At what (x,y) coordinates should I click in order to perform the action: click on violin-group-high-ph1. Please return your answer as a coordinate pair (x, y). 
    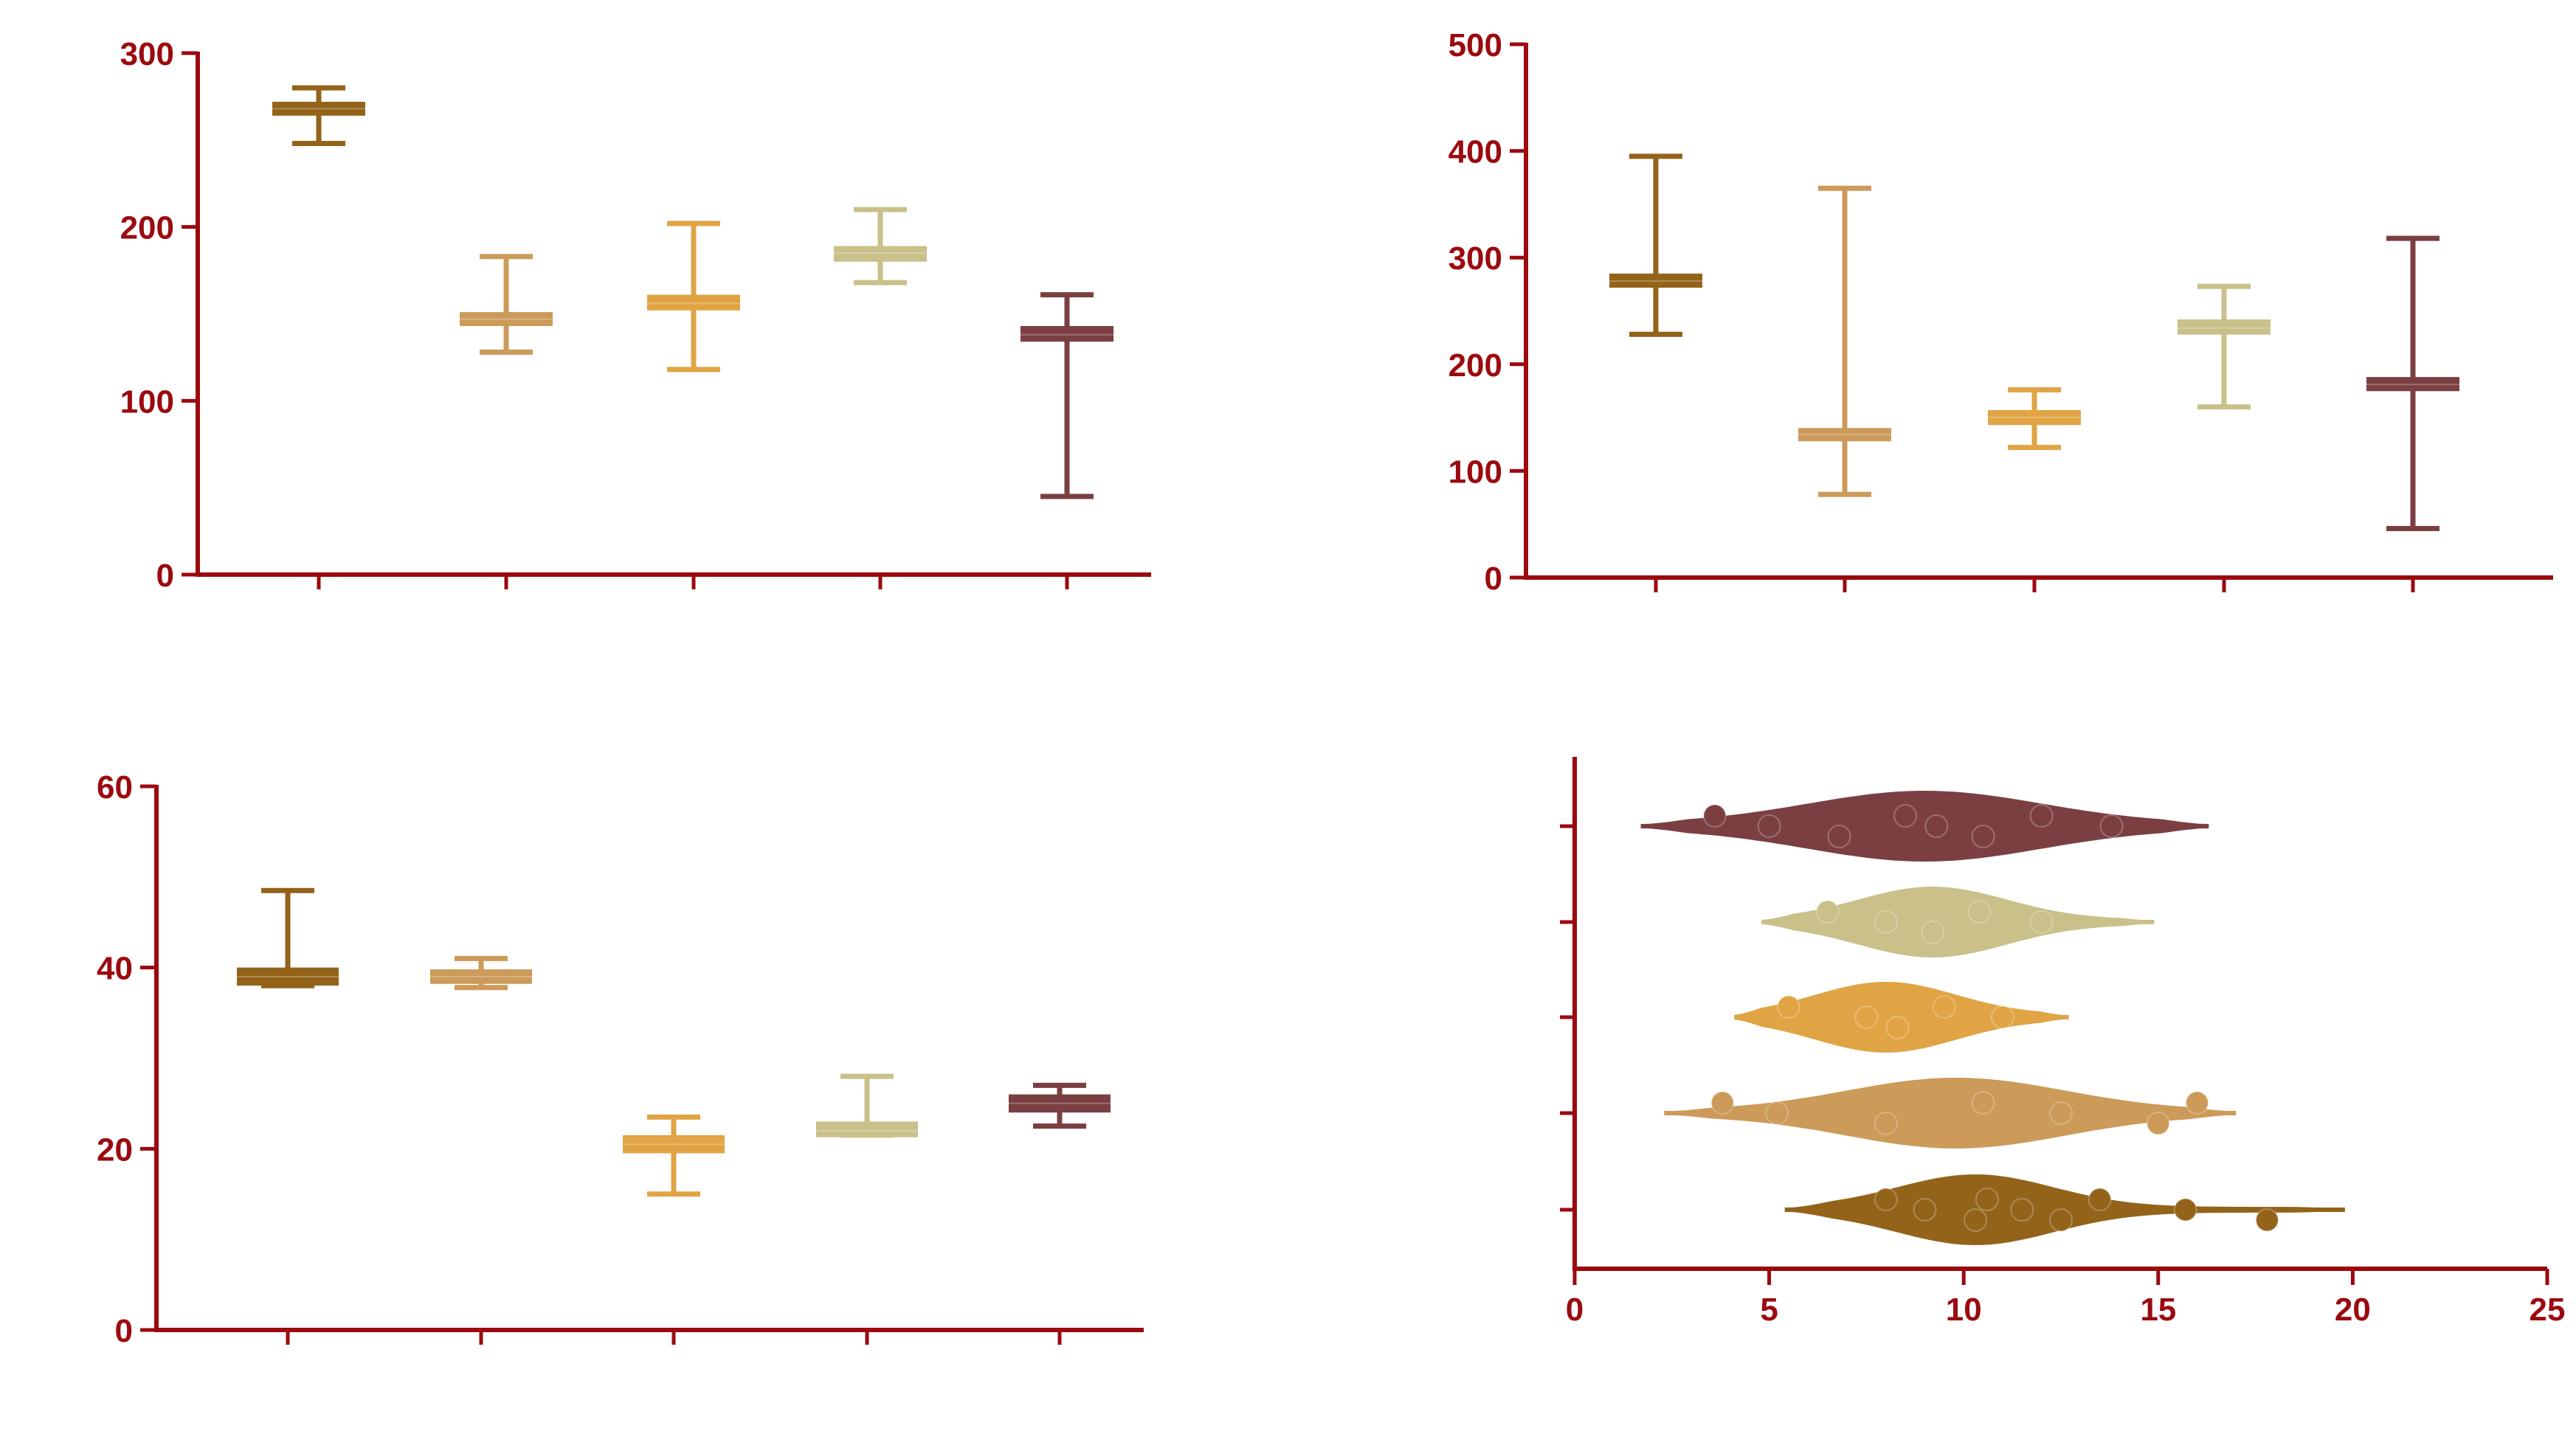
    Looking at the image, I should click on (1950, 1113).